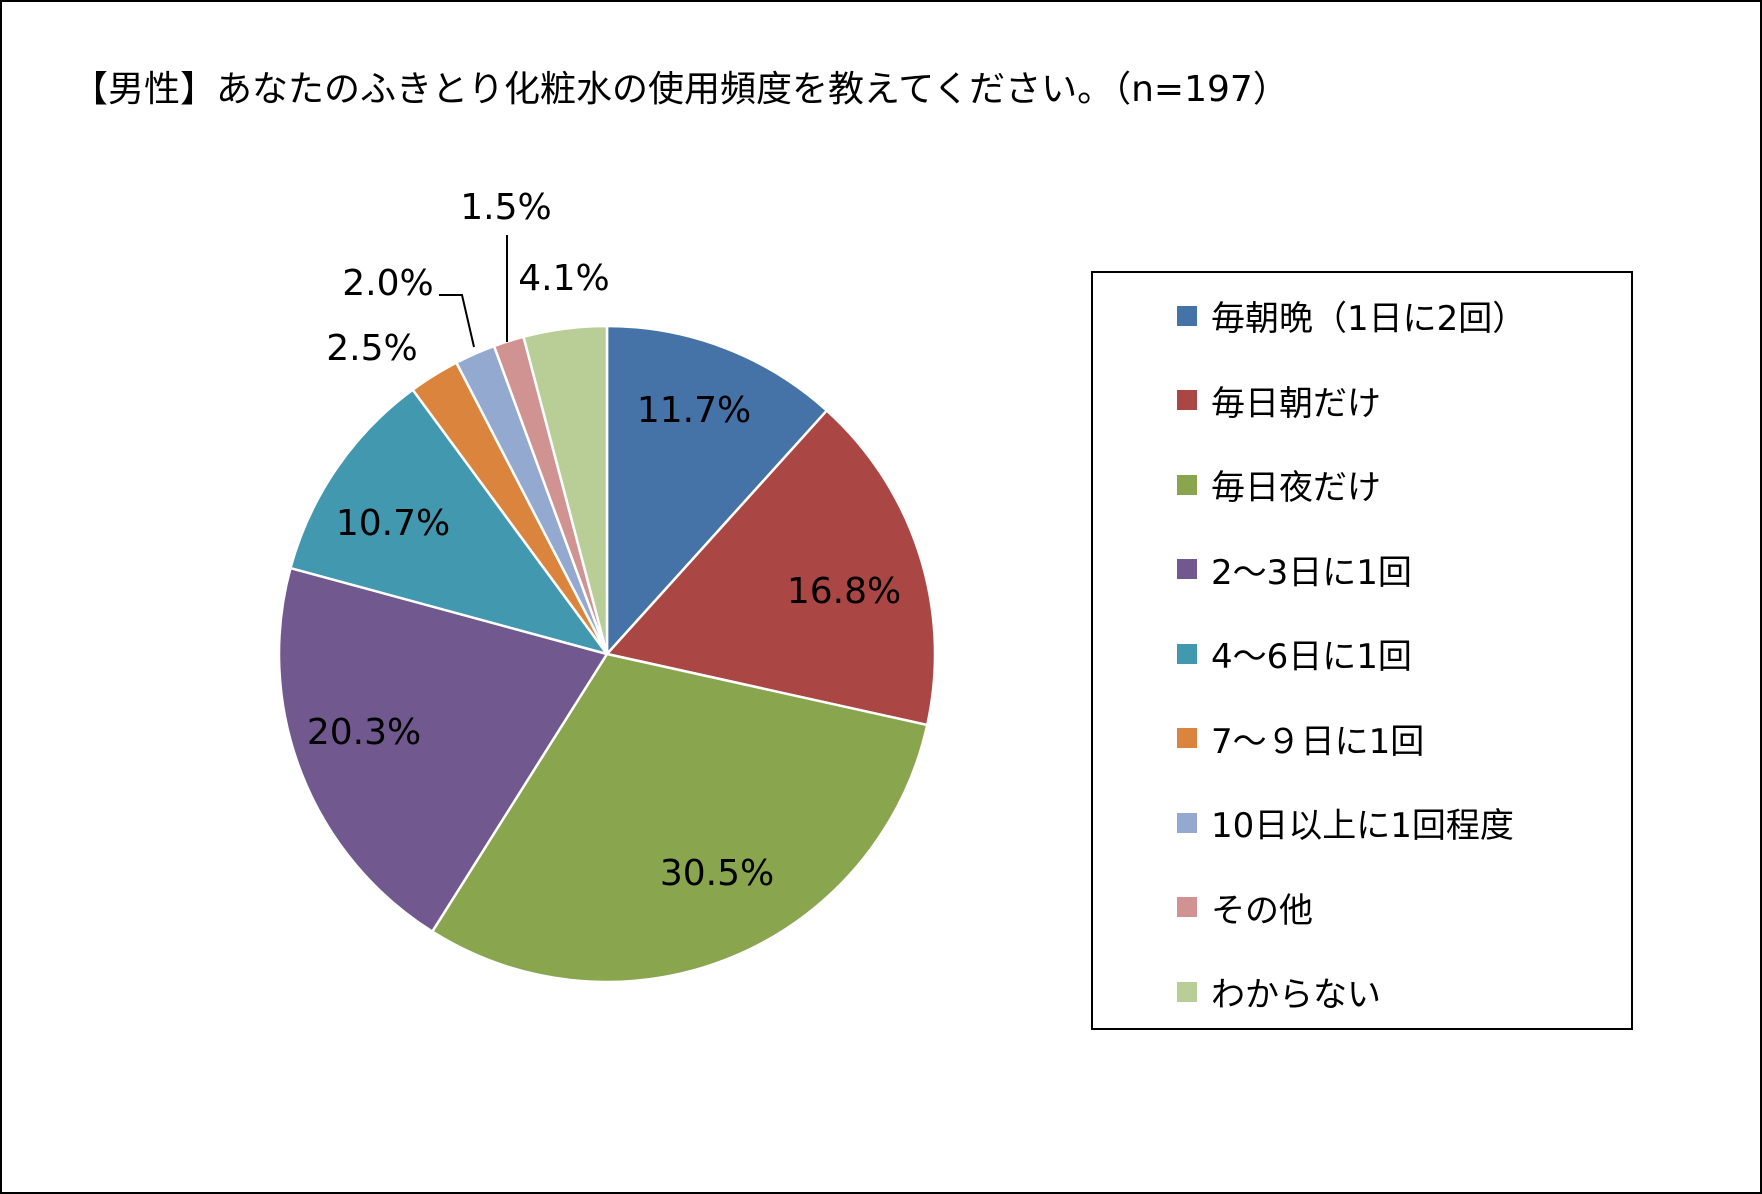 The width and height of the screenshot is (1762, 1194). I want to click on legend-label-2: 毎日朝だけ, so click(1296, 403).